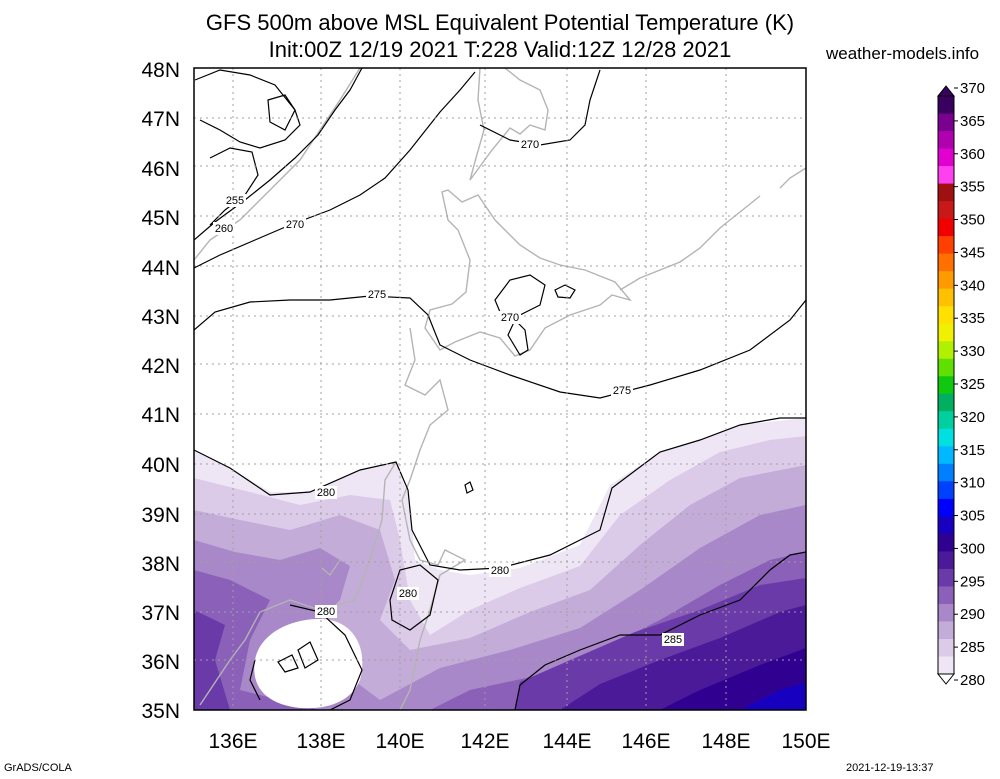 This screenshot has height=779, width=1000. What do you see at coordinates (160, 268) in the screenshot?
I see `lat-label: 44N` at bounding box center [160, 268].